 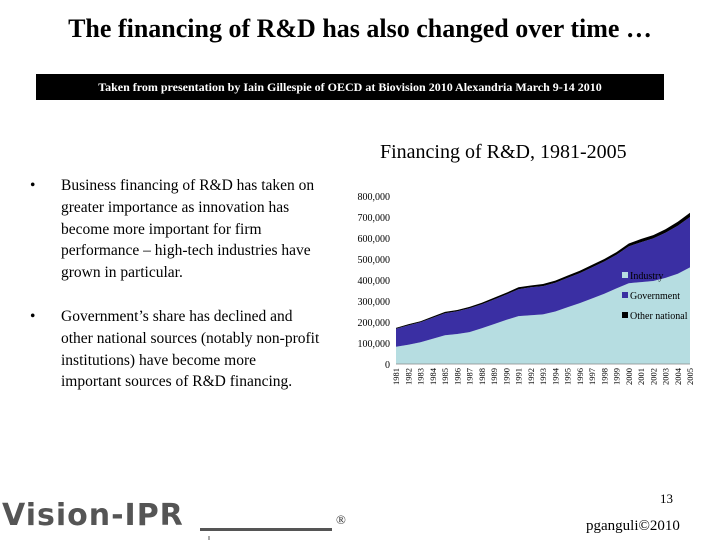 I want to click on y-tick-label: 400,000, so click(x=374, y=281).